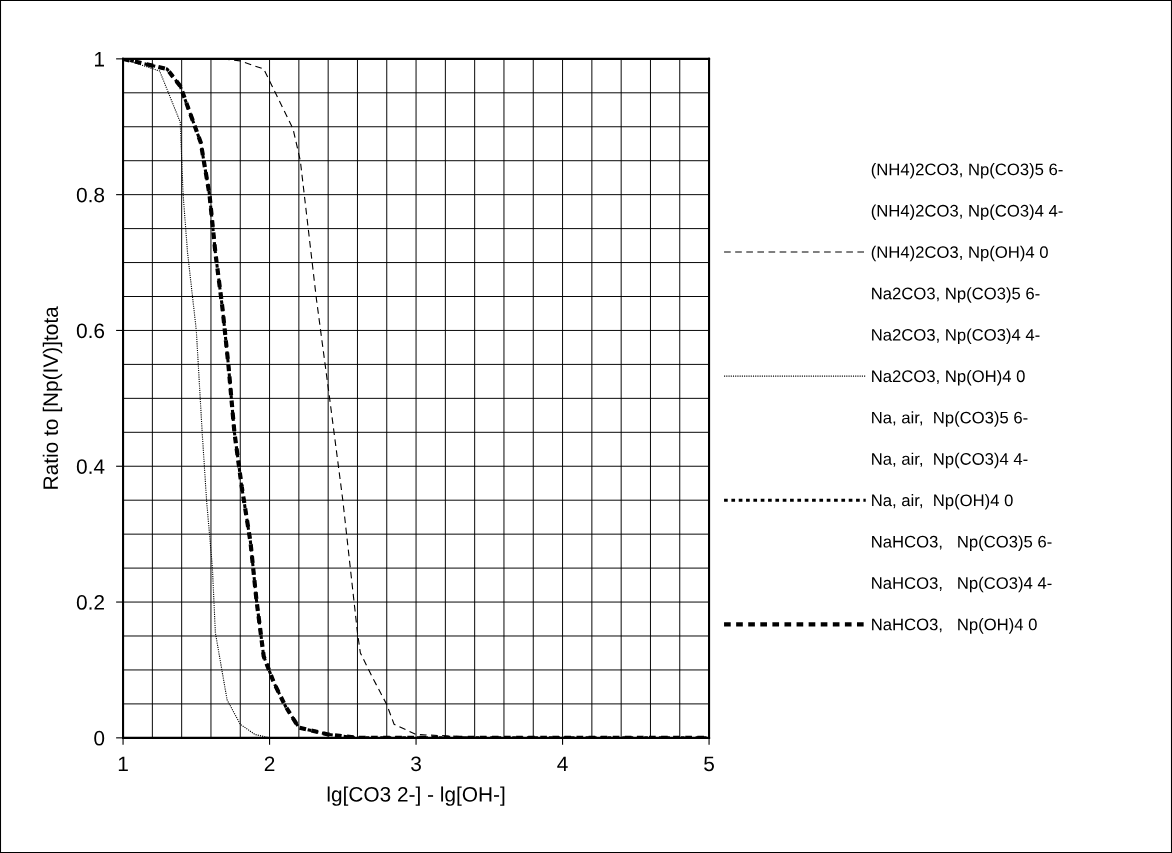  Describe the element at coordinates (962, 584) in the screenshot. I see `text: NaHCO3, Np(CO3)4 4-` at that location.